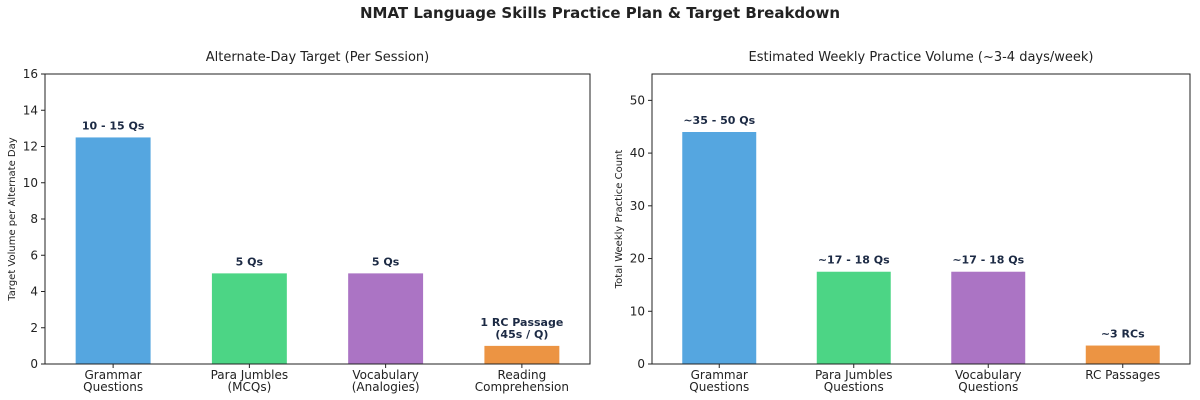  What do you see at coordinates (637, 259) in the screenshot?
I see `y-tick-label: 20` at bounding box center [637, 259].